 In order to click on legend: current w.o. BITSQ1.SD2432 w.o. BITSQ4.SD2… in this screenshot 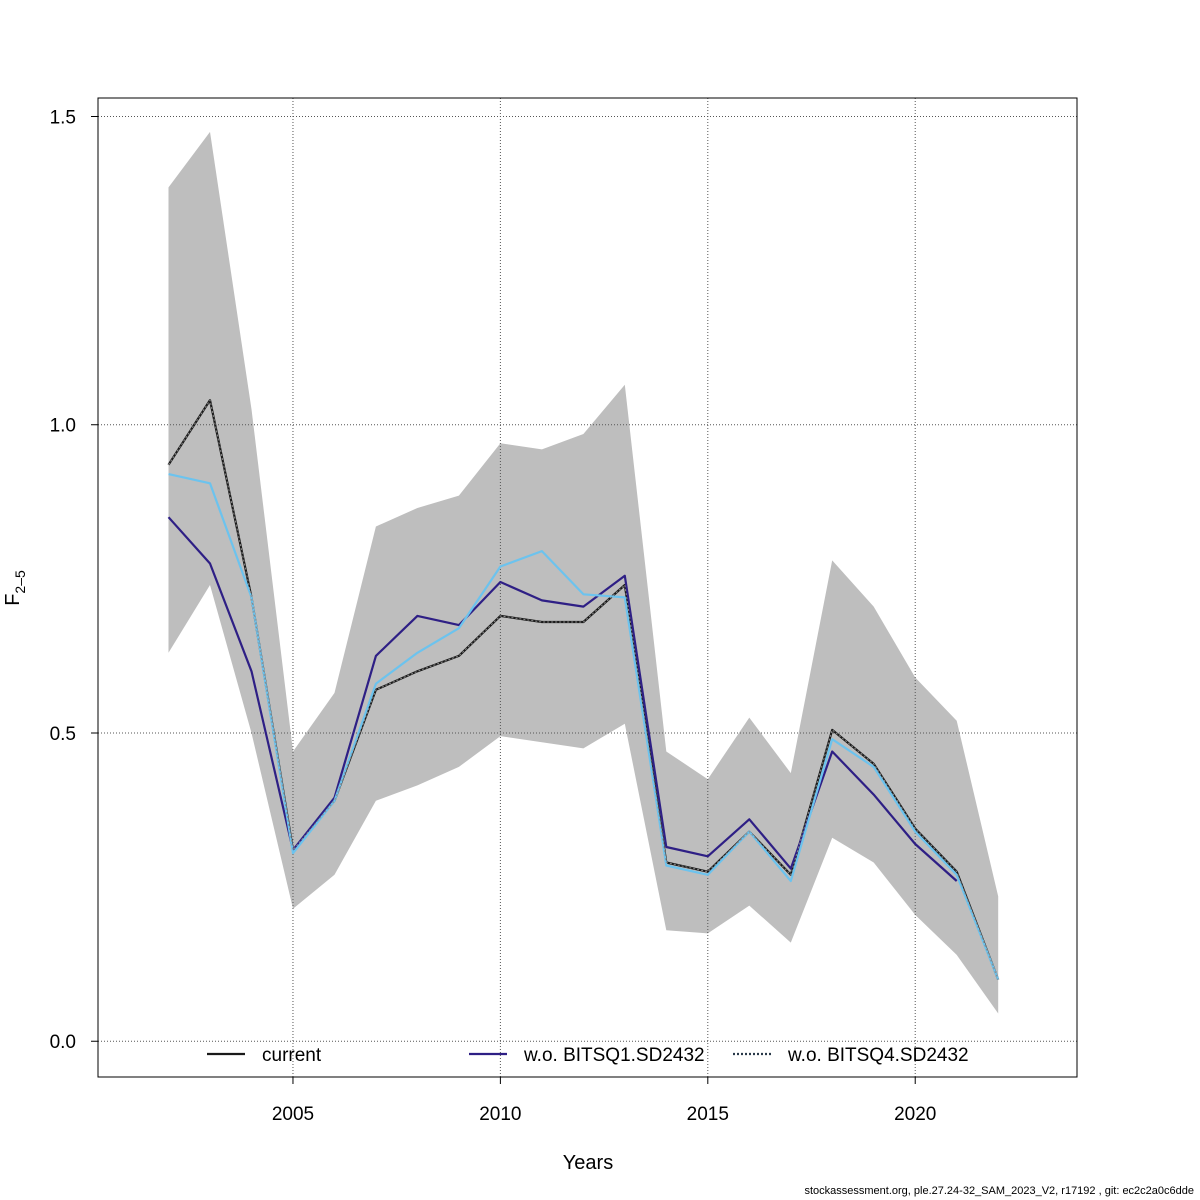, I will do `click(588, 1055)`.